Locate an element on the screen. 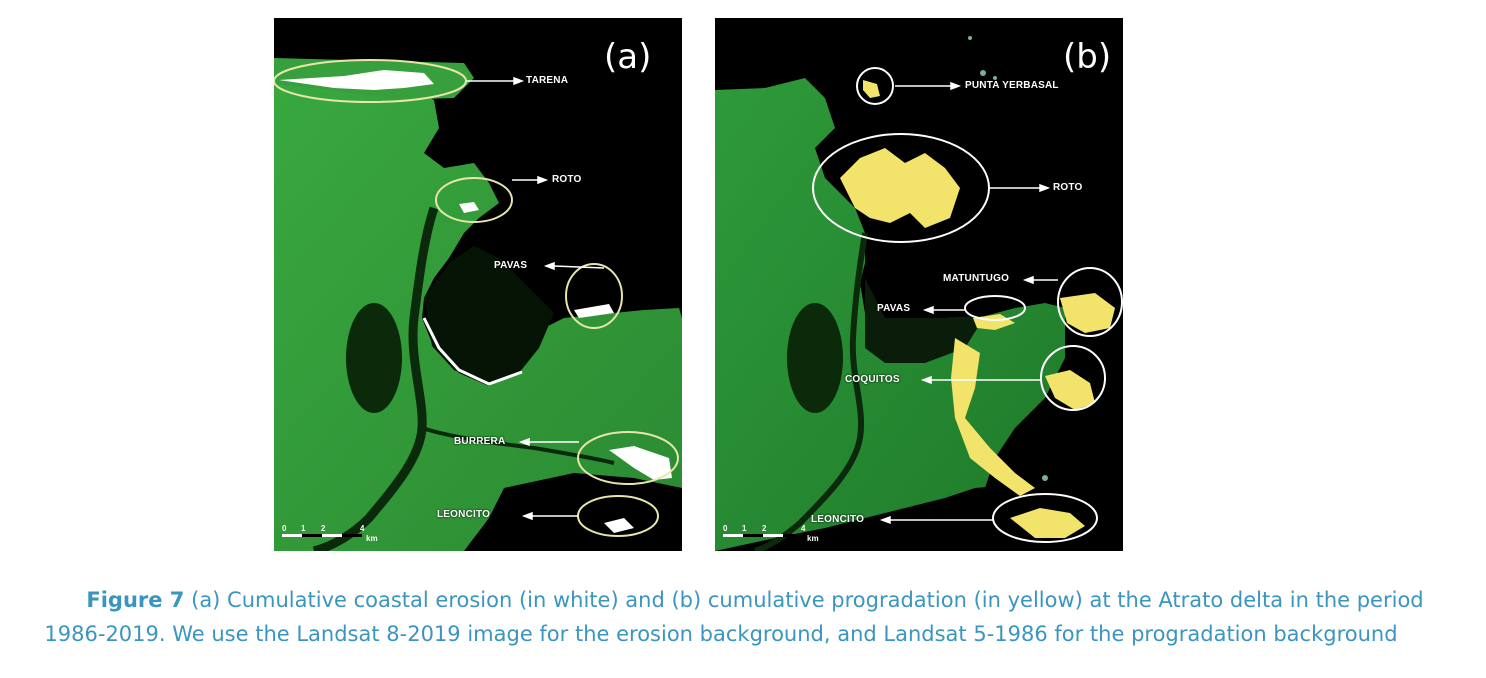 The width and height of the screenshot is (1486, 678). arrow-pavas is located at coordinates (579, 267).